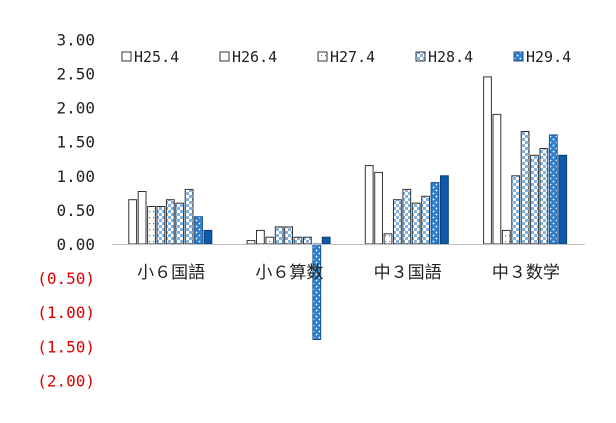  Describe the element at coordinates (75, 244) in the screenshot. I see `y-tick-label: 0.00` at that location.